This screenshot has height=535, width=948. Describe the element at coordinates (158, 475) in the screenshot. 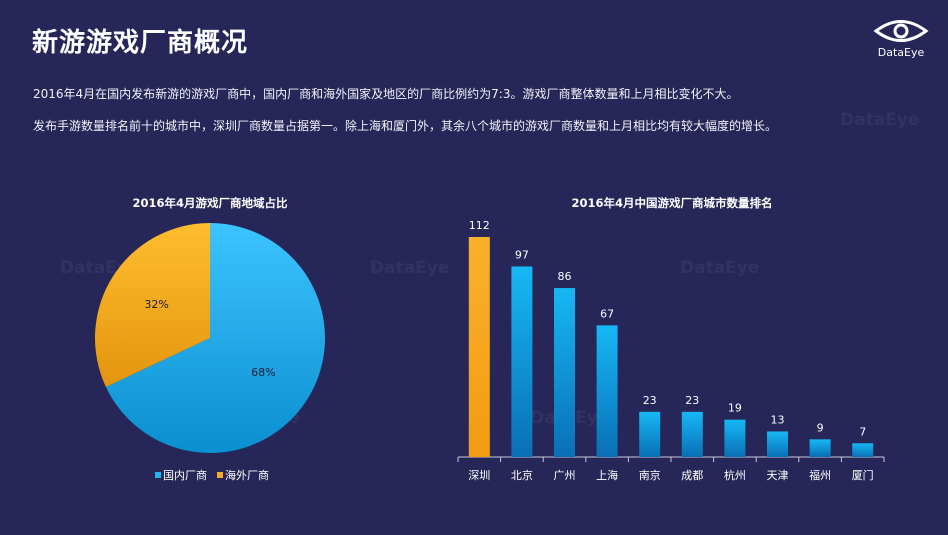

I see `legend-swatch-domestic` at that location.